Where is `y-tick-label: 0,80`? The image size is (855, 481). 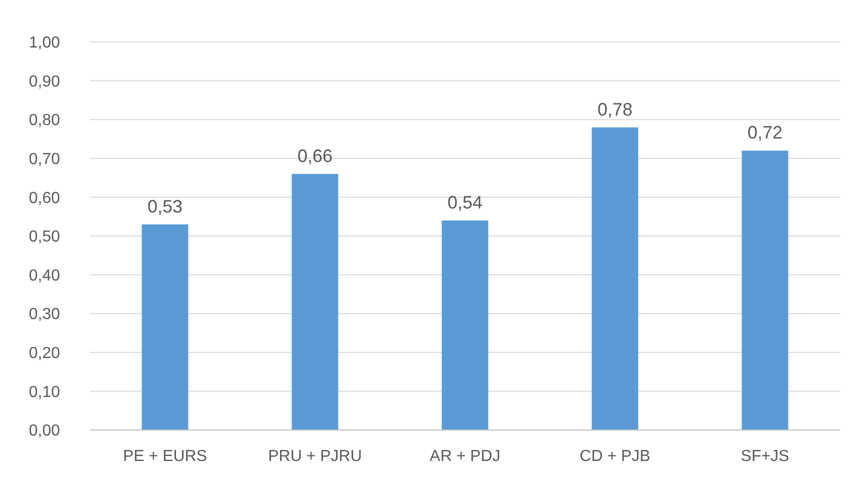 y-tick-label: 0,80 is located at coordinates (44, 121).